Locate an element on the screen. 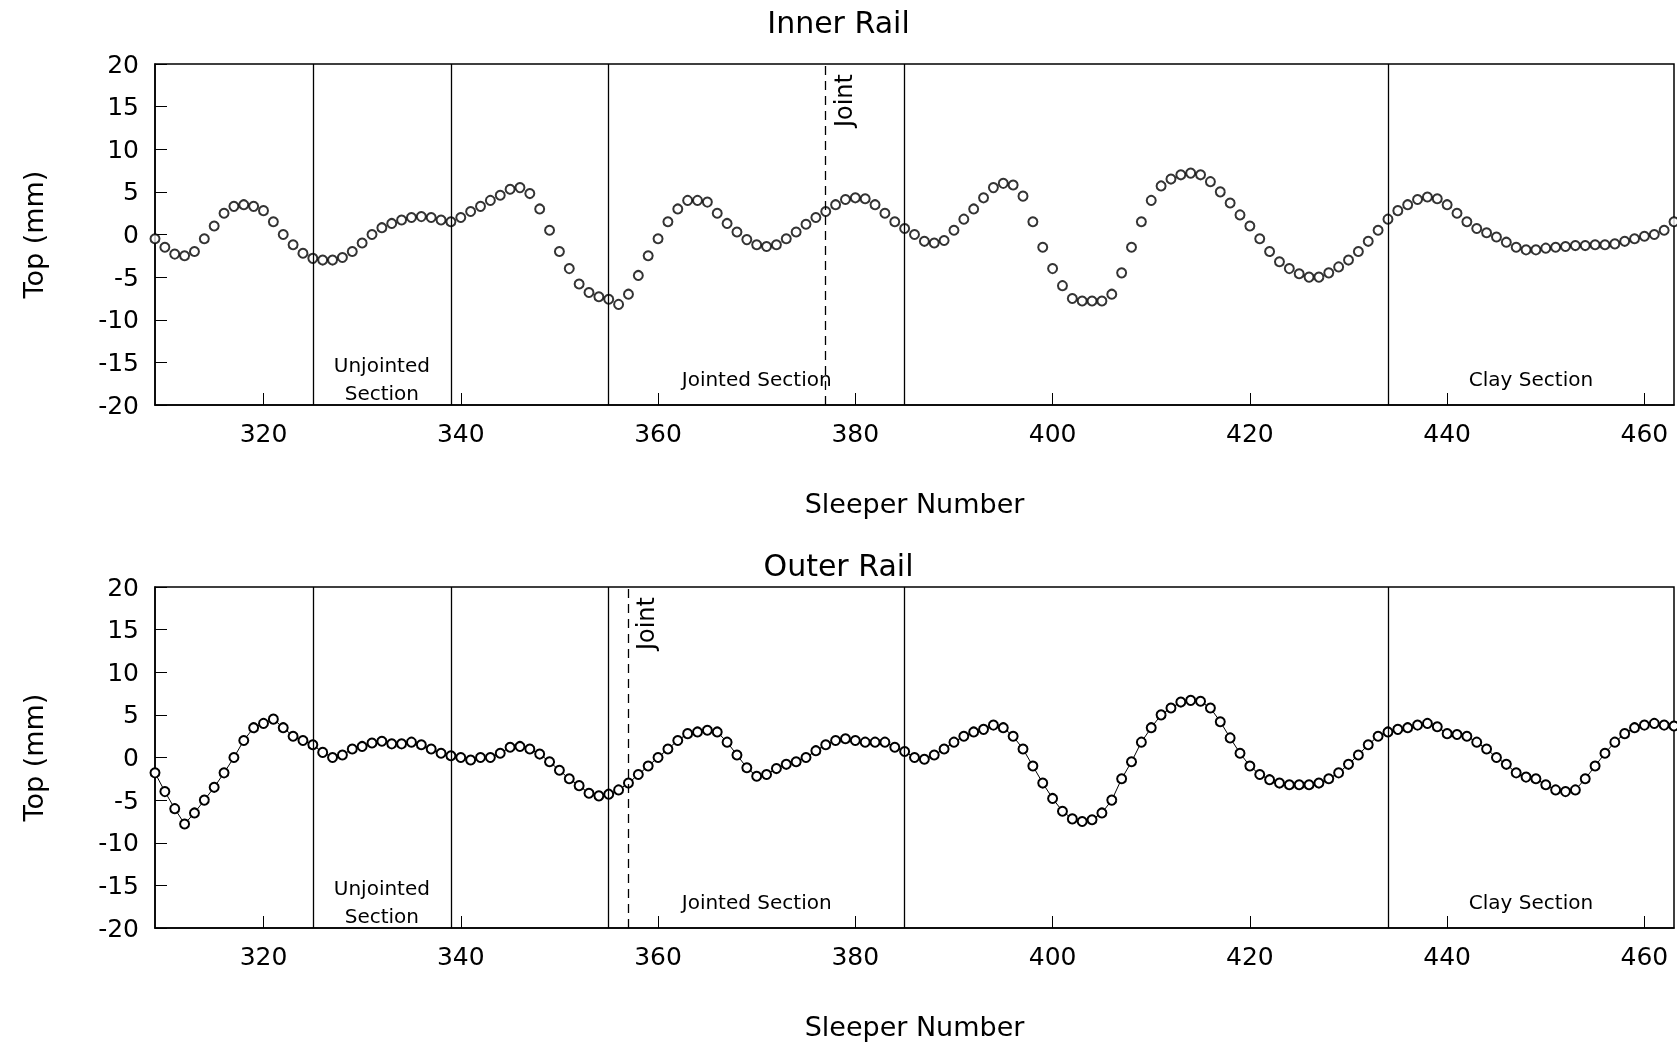 The image size is (1677, 1045). chart-title: Outer Rail is located at coordinates (838, 565).